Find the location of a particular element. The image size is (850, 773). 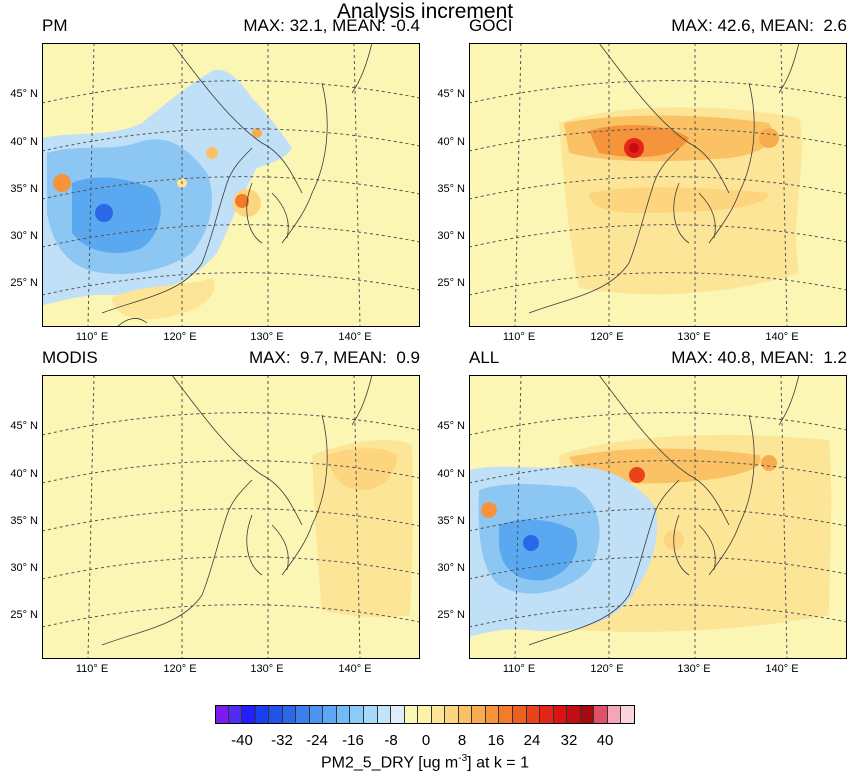

colorbar-tick: 0 is located at coordinates (426, 740).